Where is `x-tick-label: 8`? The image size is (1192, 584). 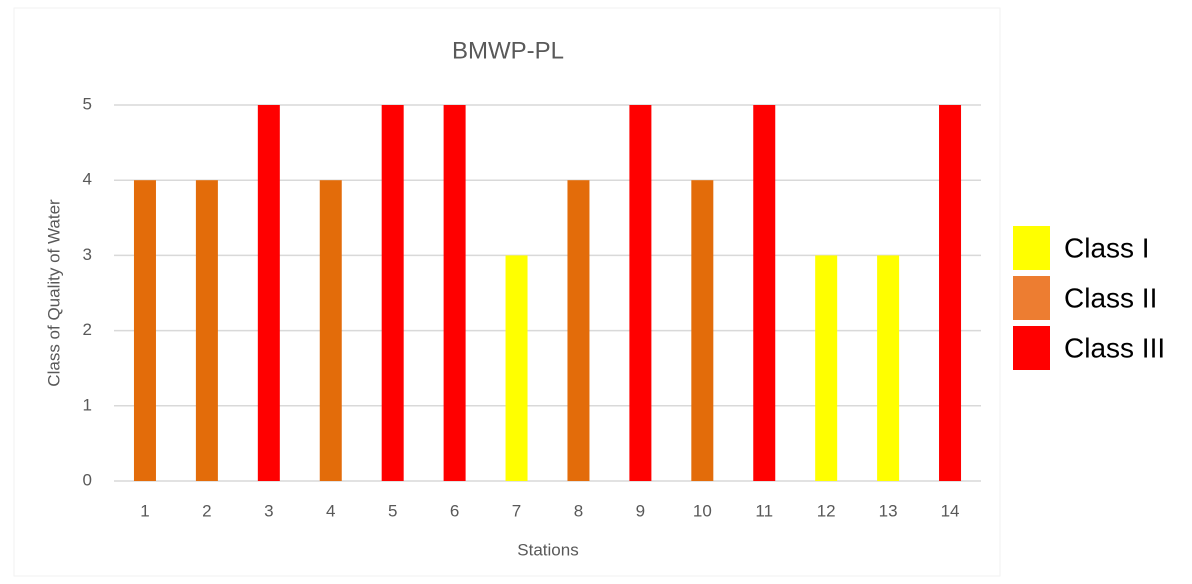 x-tick-label: 8 is located at coordinates (578, 510).